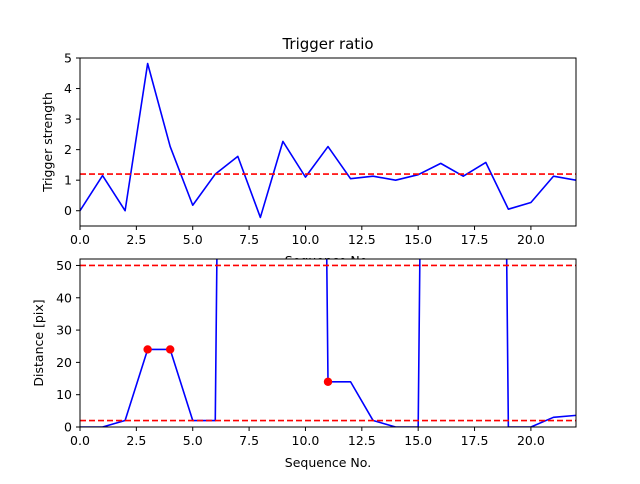 Image resolution: width=640 pixels, height=484 pixels. I want to click on y-tick-label: 30, so click(64, 330).